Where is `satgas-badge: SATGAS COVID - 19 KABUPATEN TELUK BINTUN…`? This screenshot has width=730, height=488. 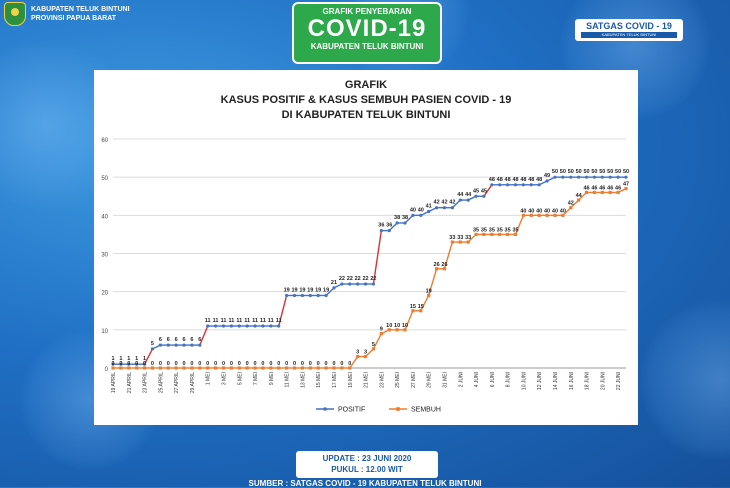
satgas-badge: SATGAS COVID - 19 KABUPATEN TELUK BINTUN… is located at coordinates (629, 30).